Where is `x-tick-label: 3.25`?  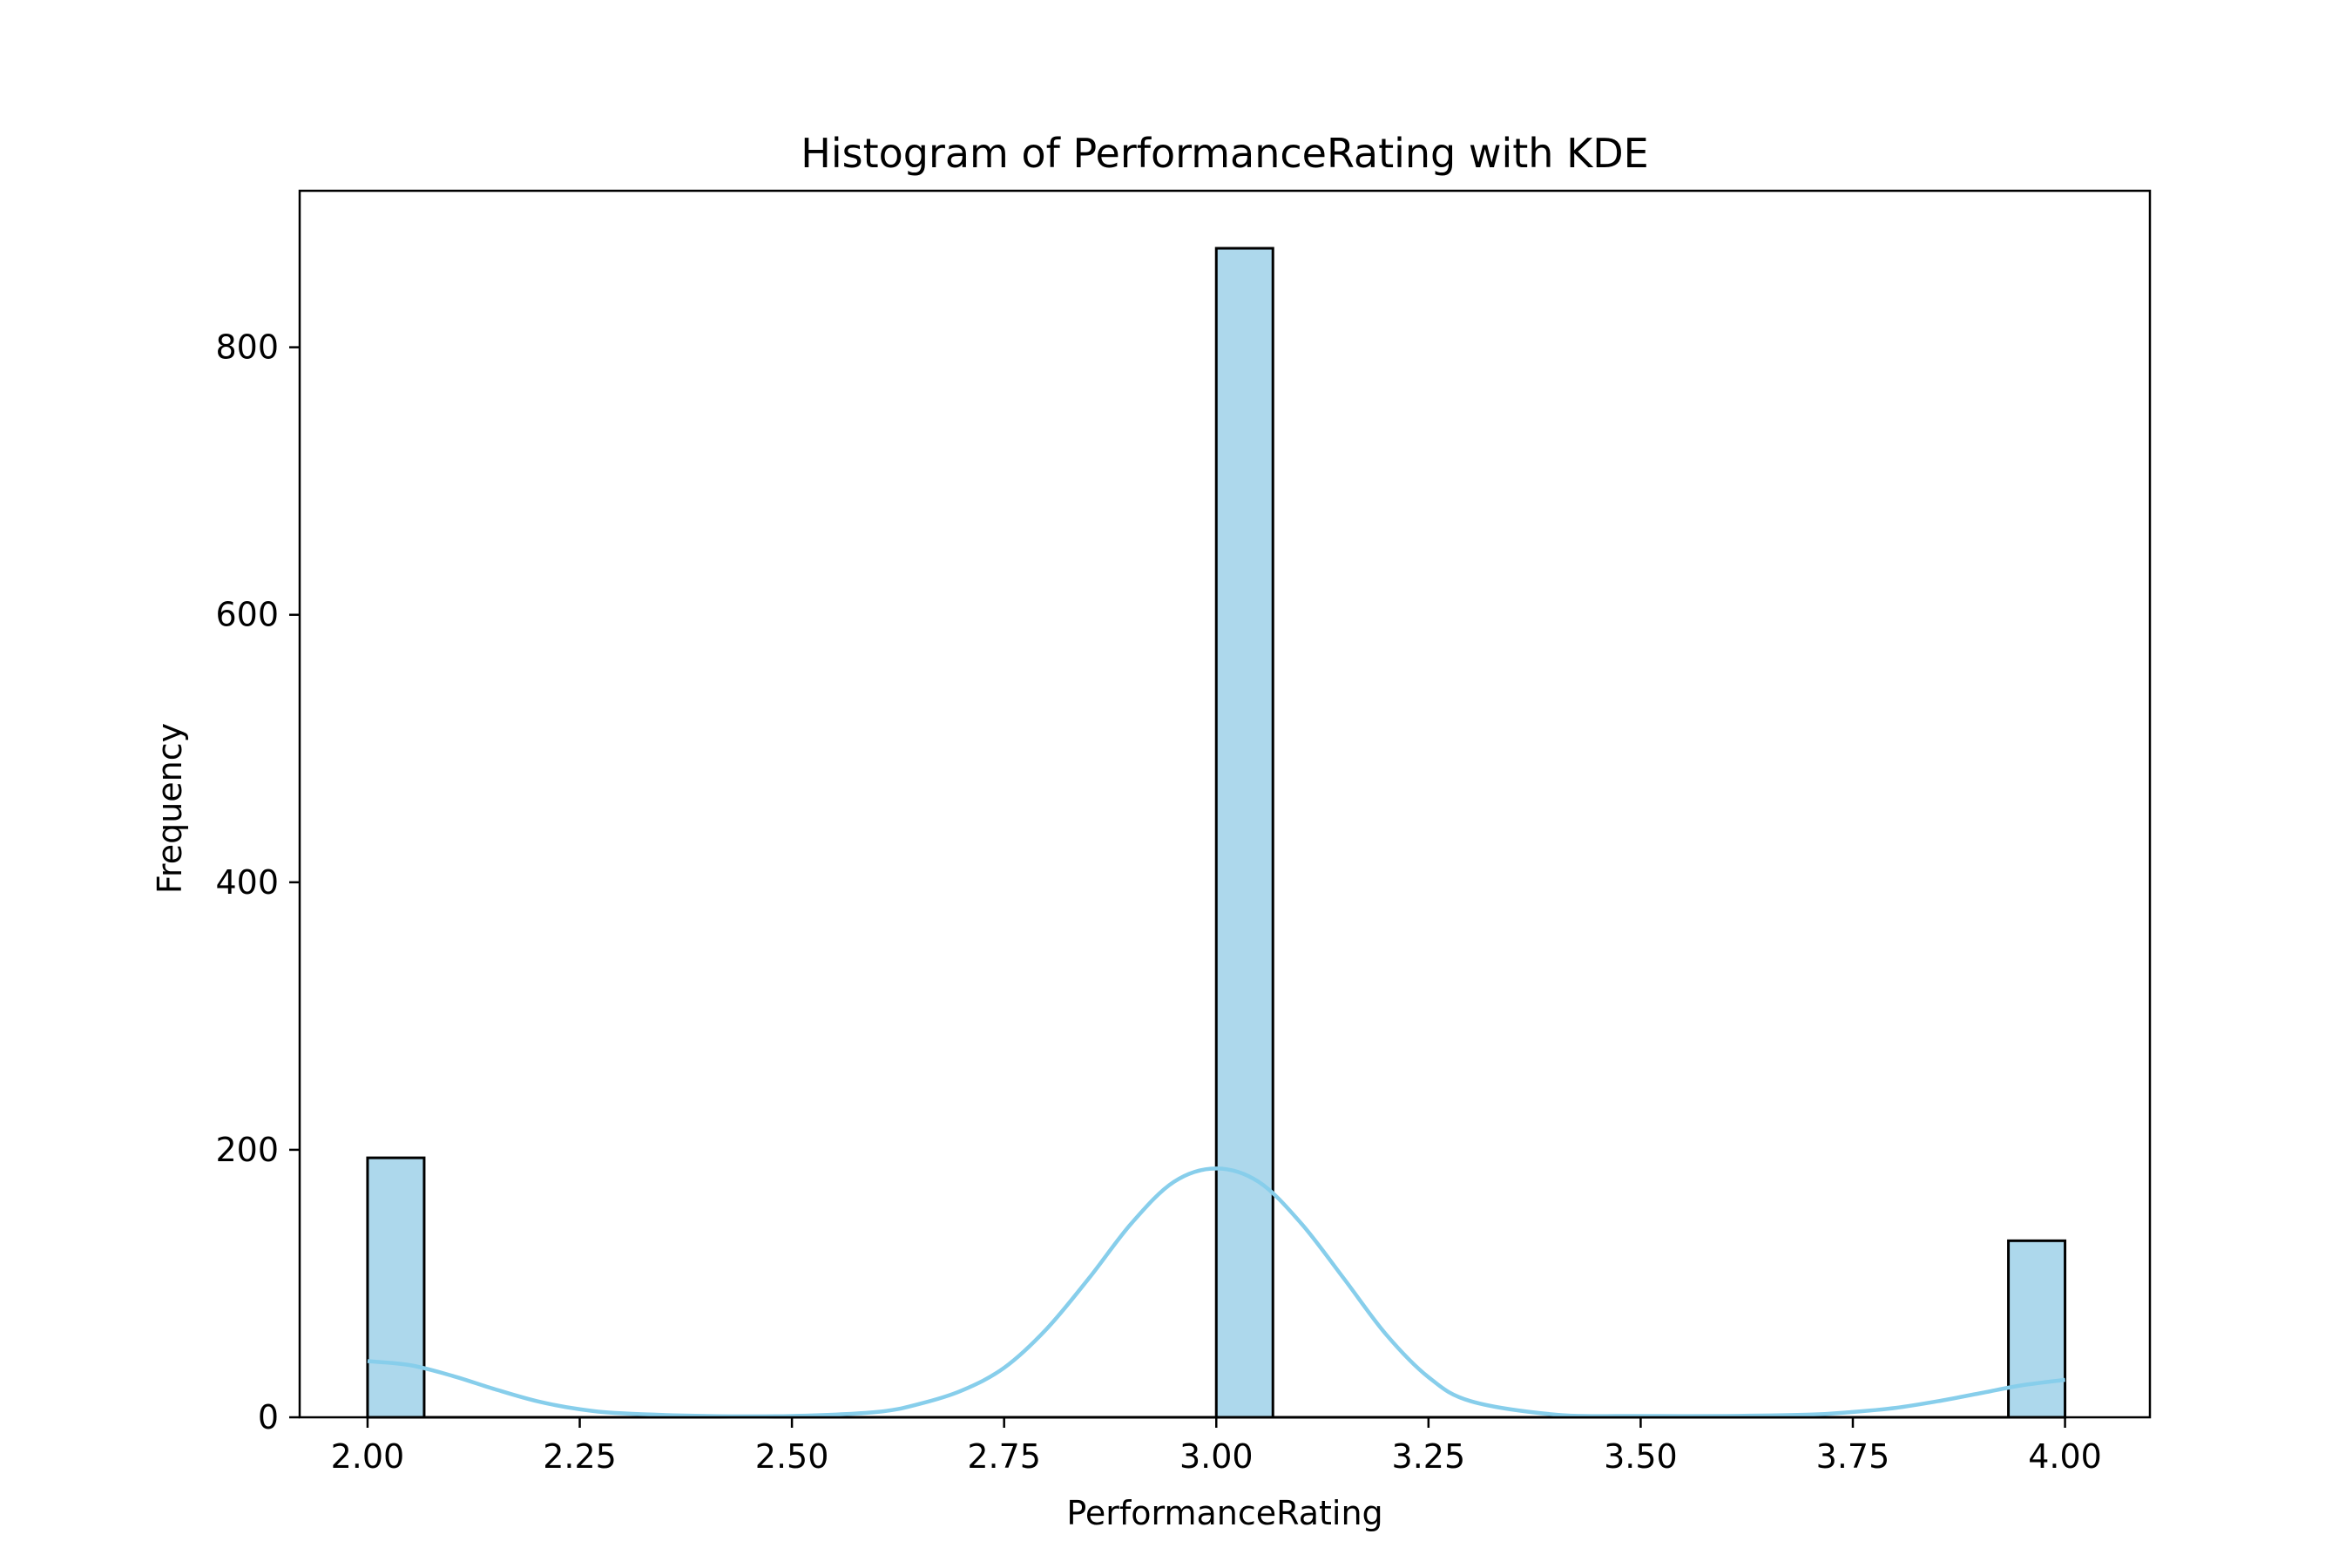
x-tick-label: 3.25 is located at coordinates (1429, 1457).